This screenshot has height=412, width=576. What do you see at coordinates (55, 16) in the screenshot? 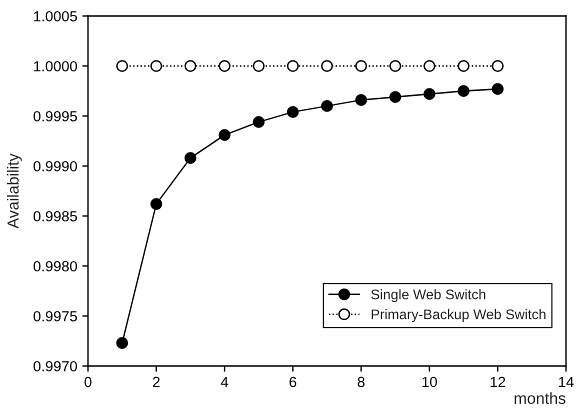
I see `y-tick-label: 1.0005` at bounding box center [55, 16].